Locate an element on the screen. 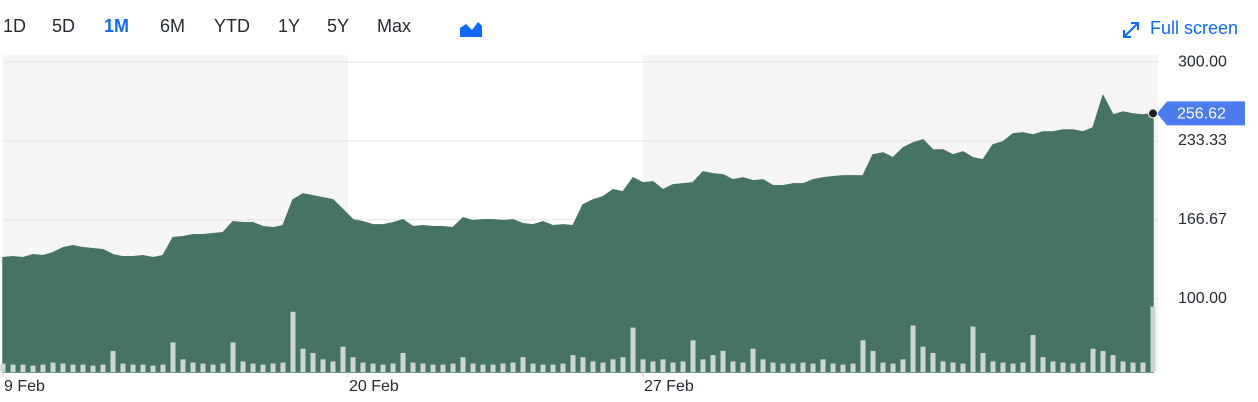 Image resolution: width=1258 pixels, height=402 pixels. range-button: 1D is located at coordinates (14, 26).